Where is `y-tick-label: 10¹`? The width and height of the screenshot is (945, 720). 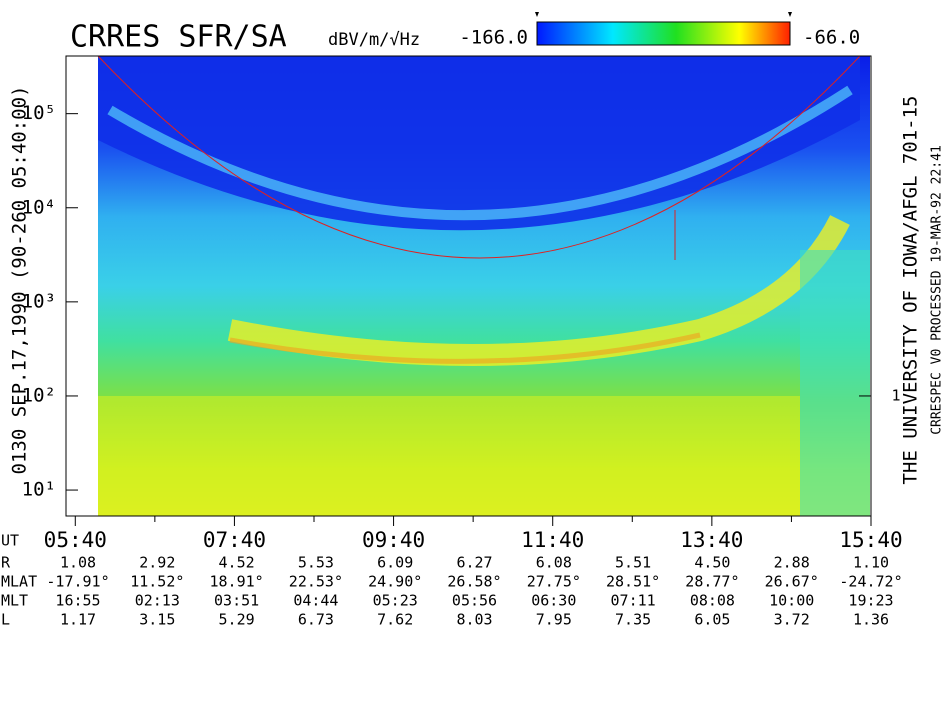
y-tick-label: 10¹ is located at coordinates (39, 490).